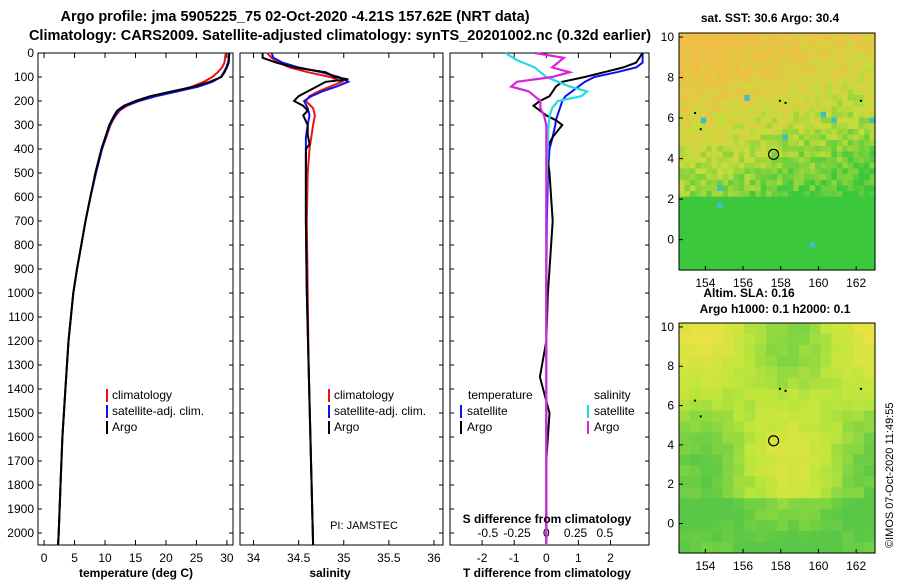 The height and width of the screenshot is (580, 900). Describe the element at coordinates (254, 558) in the screenshot. I see `x-tick-label: 34` at that location.